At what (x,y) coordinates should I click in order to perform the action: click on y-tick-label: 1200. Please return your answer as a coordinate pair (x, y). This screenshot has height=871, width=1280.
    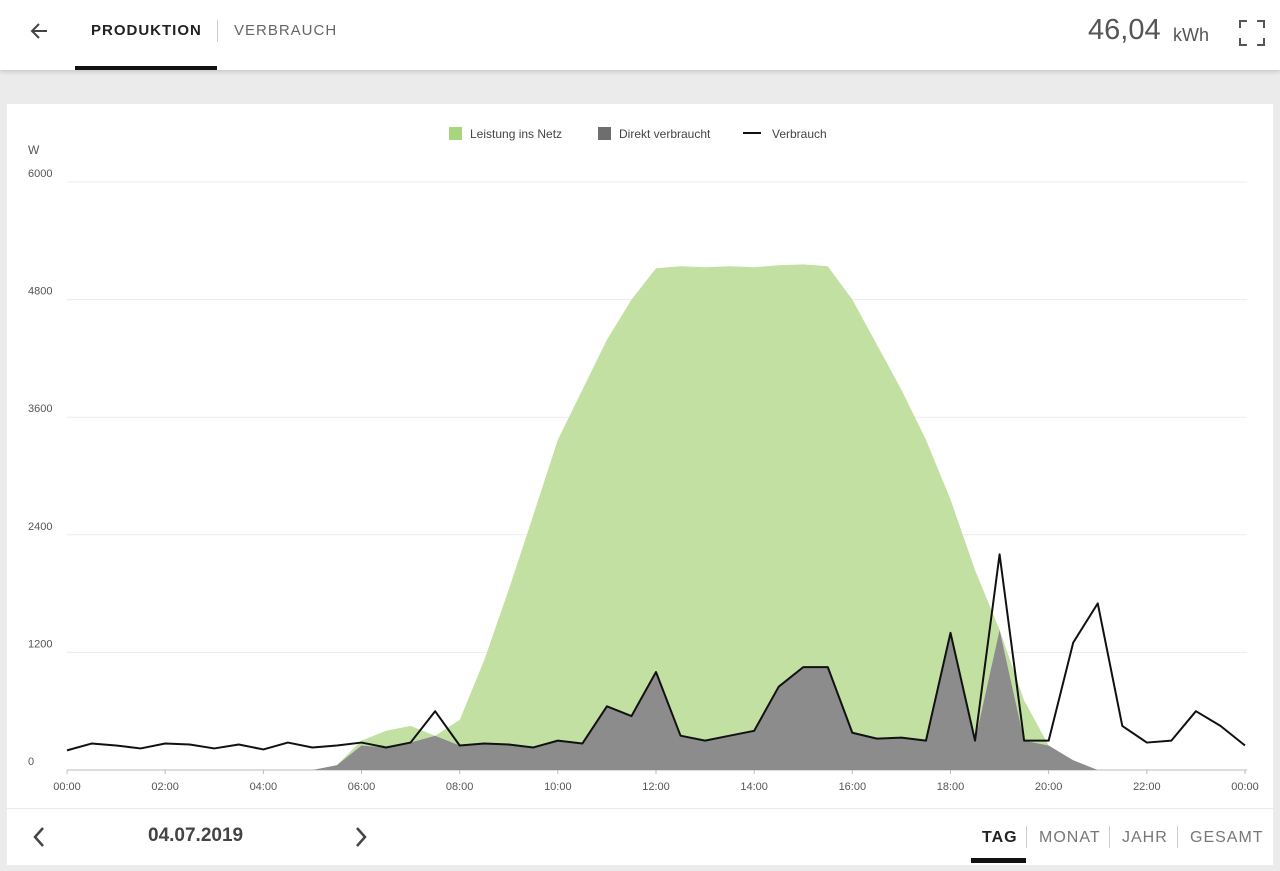
    Looking at the image, I should click on (40, 644).